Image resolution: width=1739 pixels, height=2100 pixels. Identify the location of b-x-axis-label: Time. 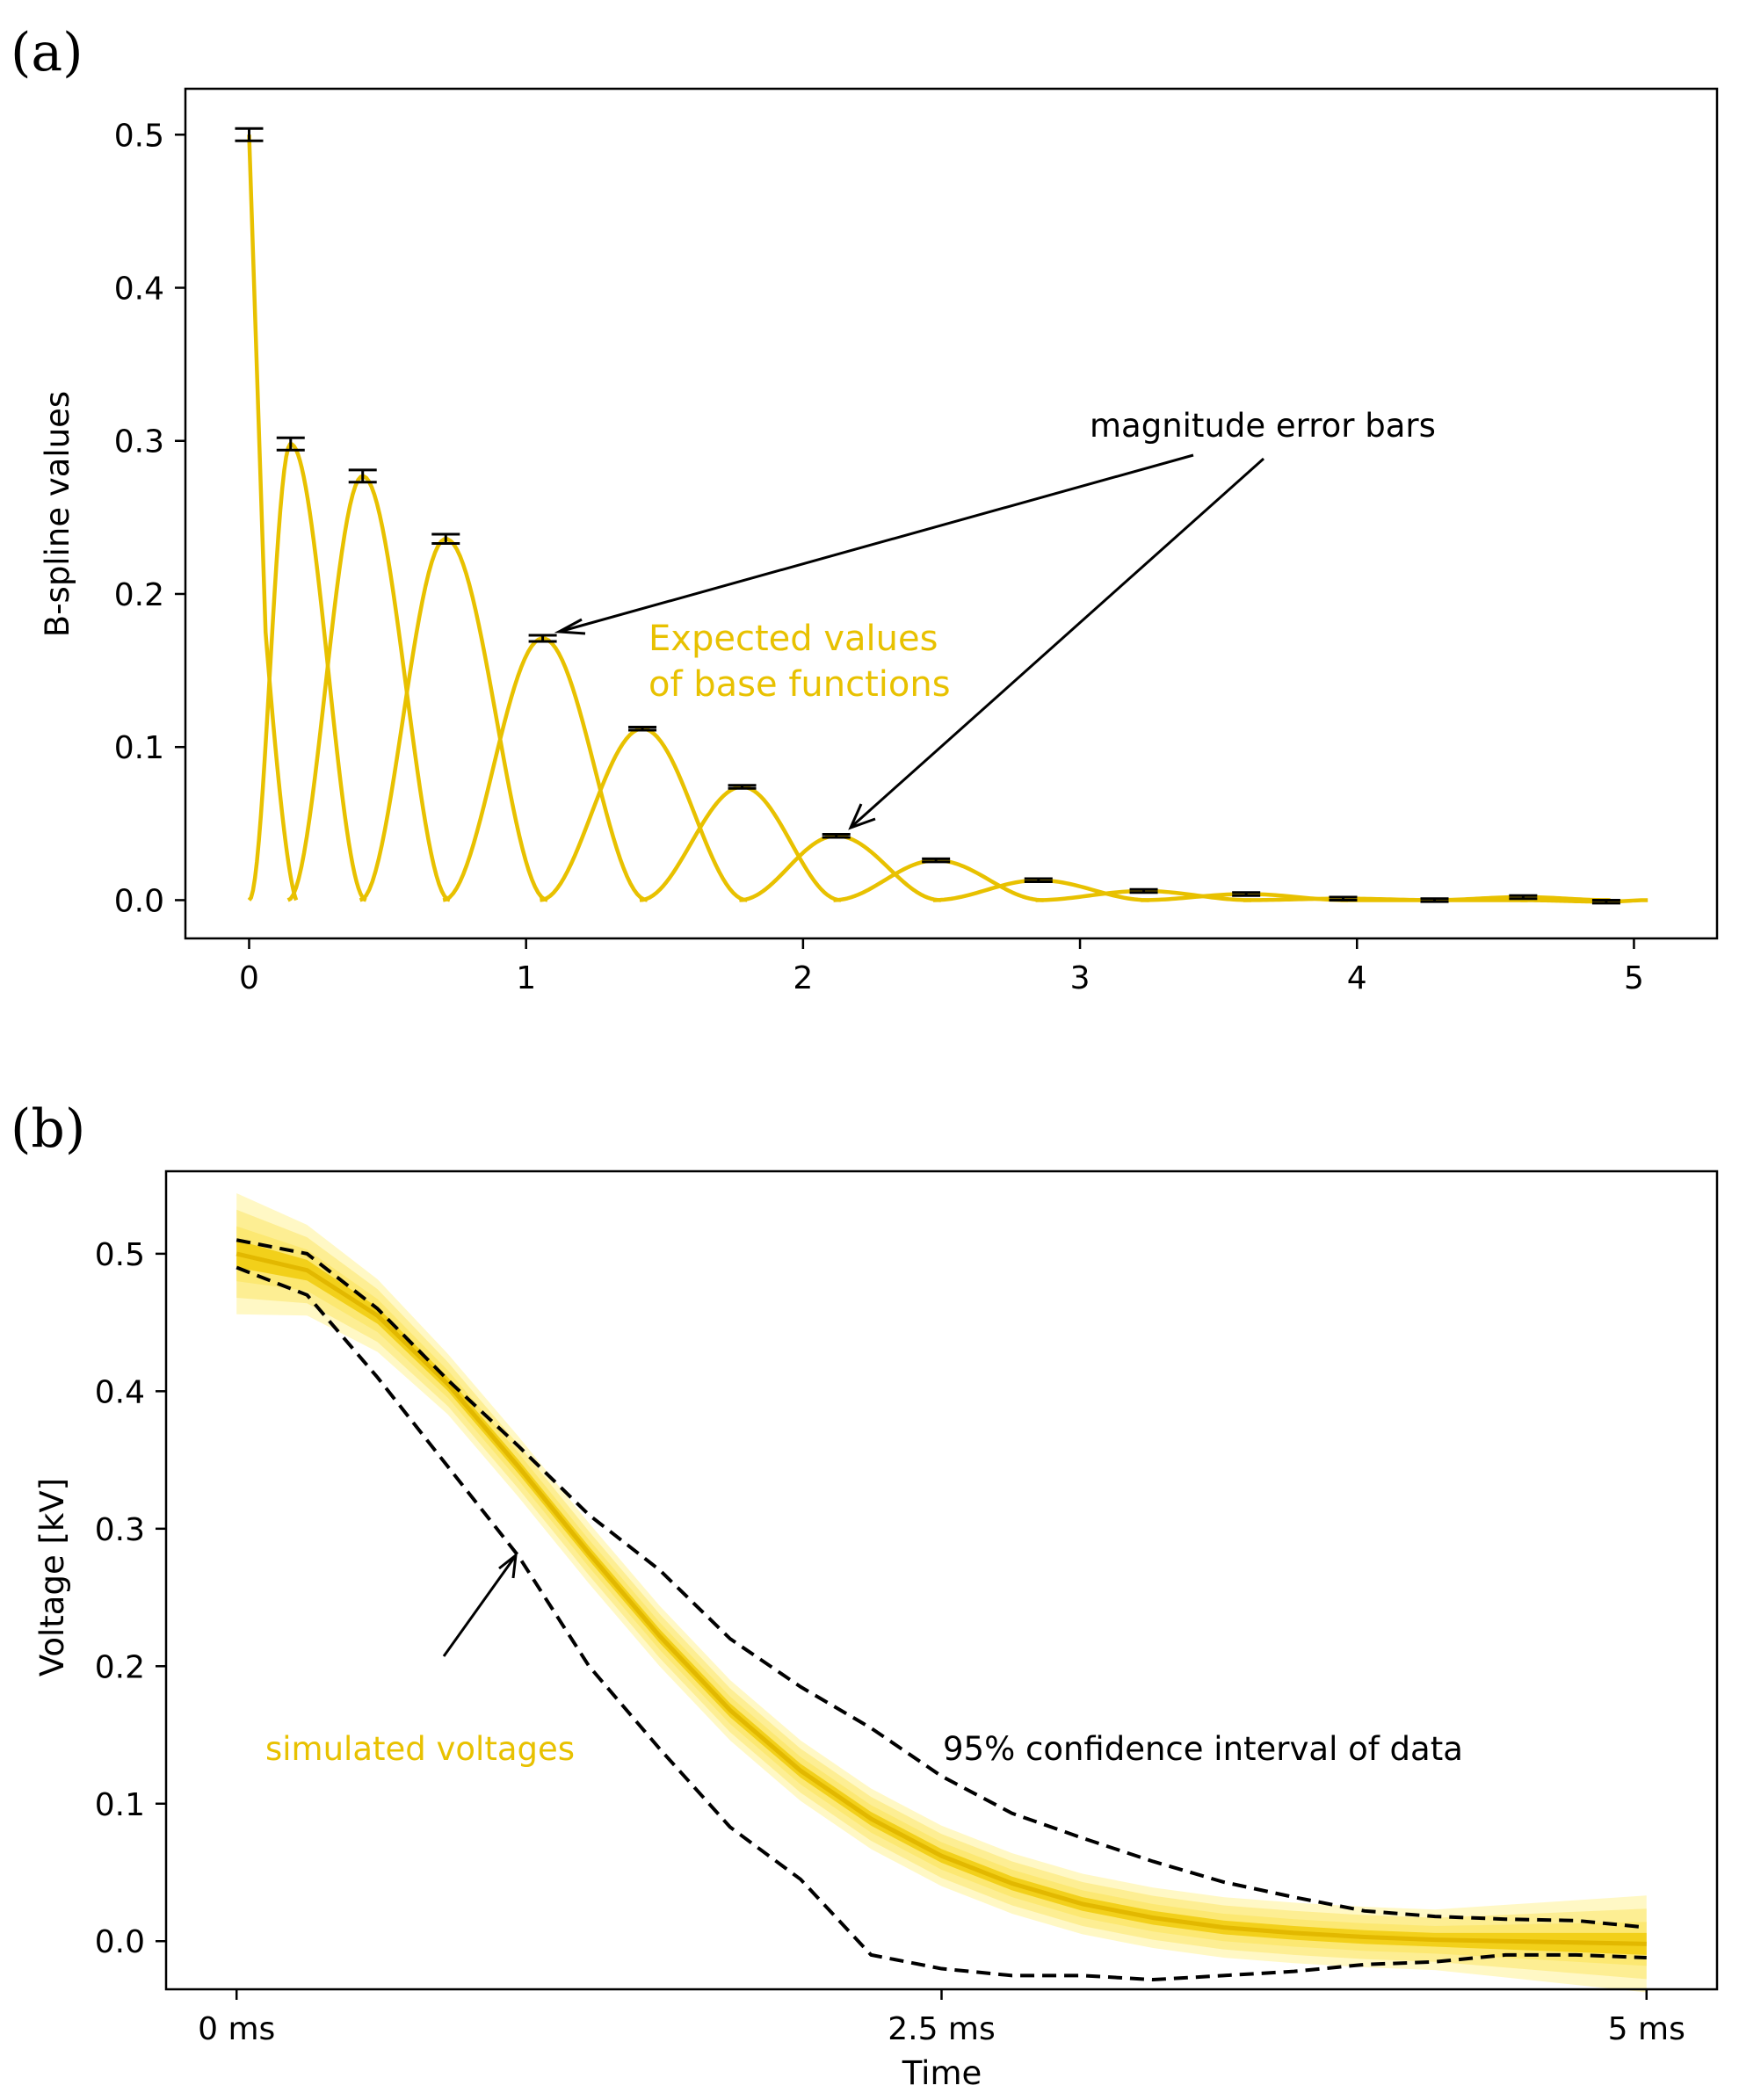
(942, 2073).